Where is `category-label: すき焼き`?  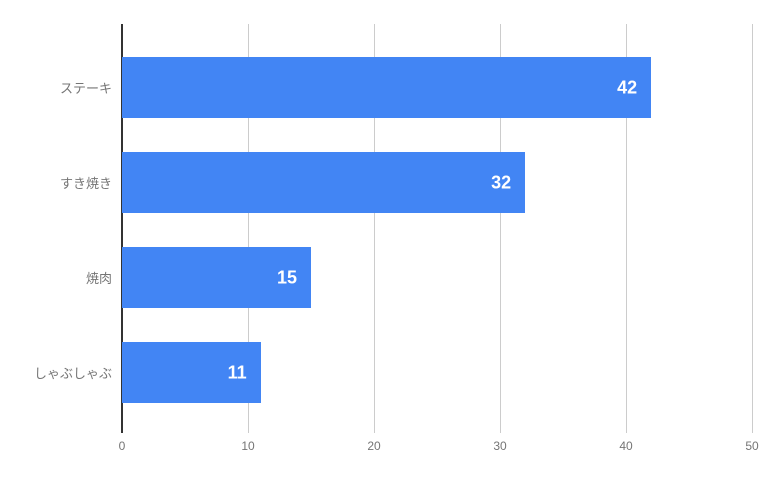
category-label: すき焼き is located at coordinates (85, 183).